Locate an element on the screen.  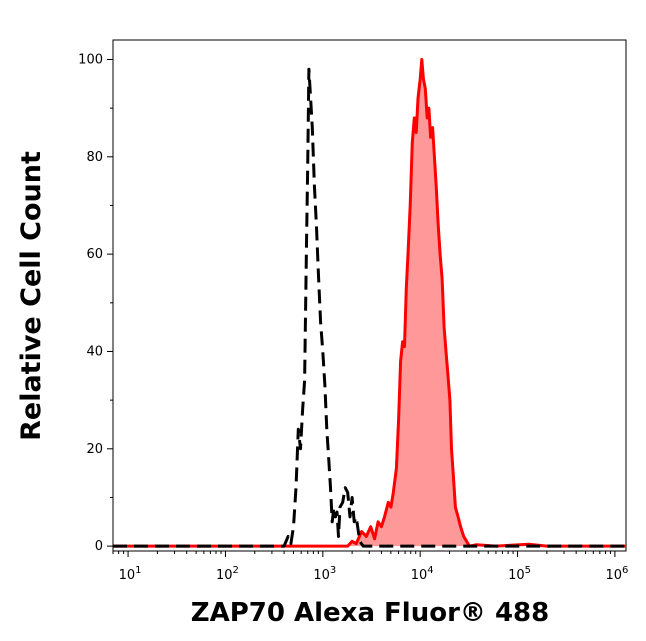
x-tick-label: 10¹ is located at coordinates (130, 574).